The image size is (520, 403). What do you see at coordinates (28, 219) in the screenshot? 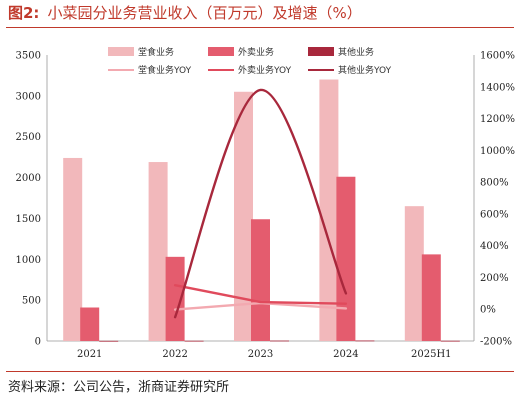
I see `left-tick-label: 1500` at bounding box center [28, 219].